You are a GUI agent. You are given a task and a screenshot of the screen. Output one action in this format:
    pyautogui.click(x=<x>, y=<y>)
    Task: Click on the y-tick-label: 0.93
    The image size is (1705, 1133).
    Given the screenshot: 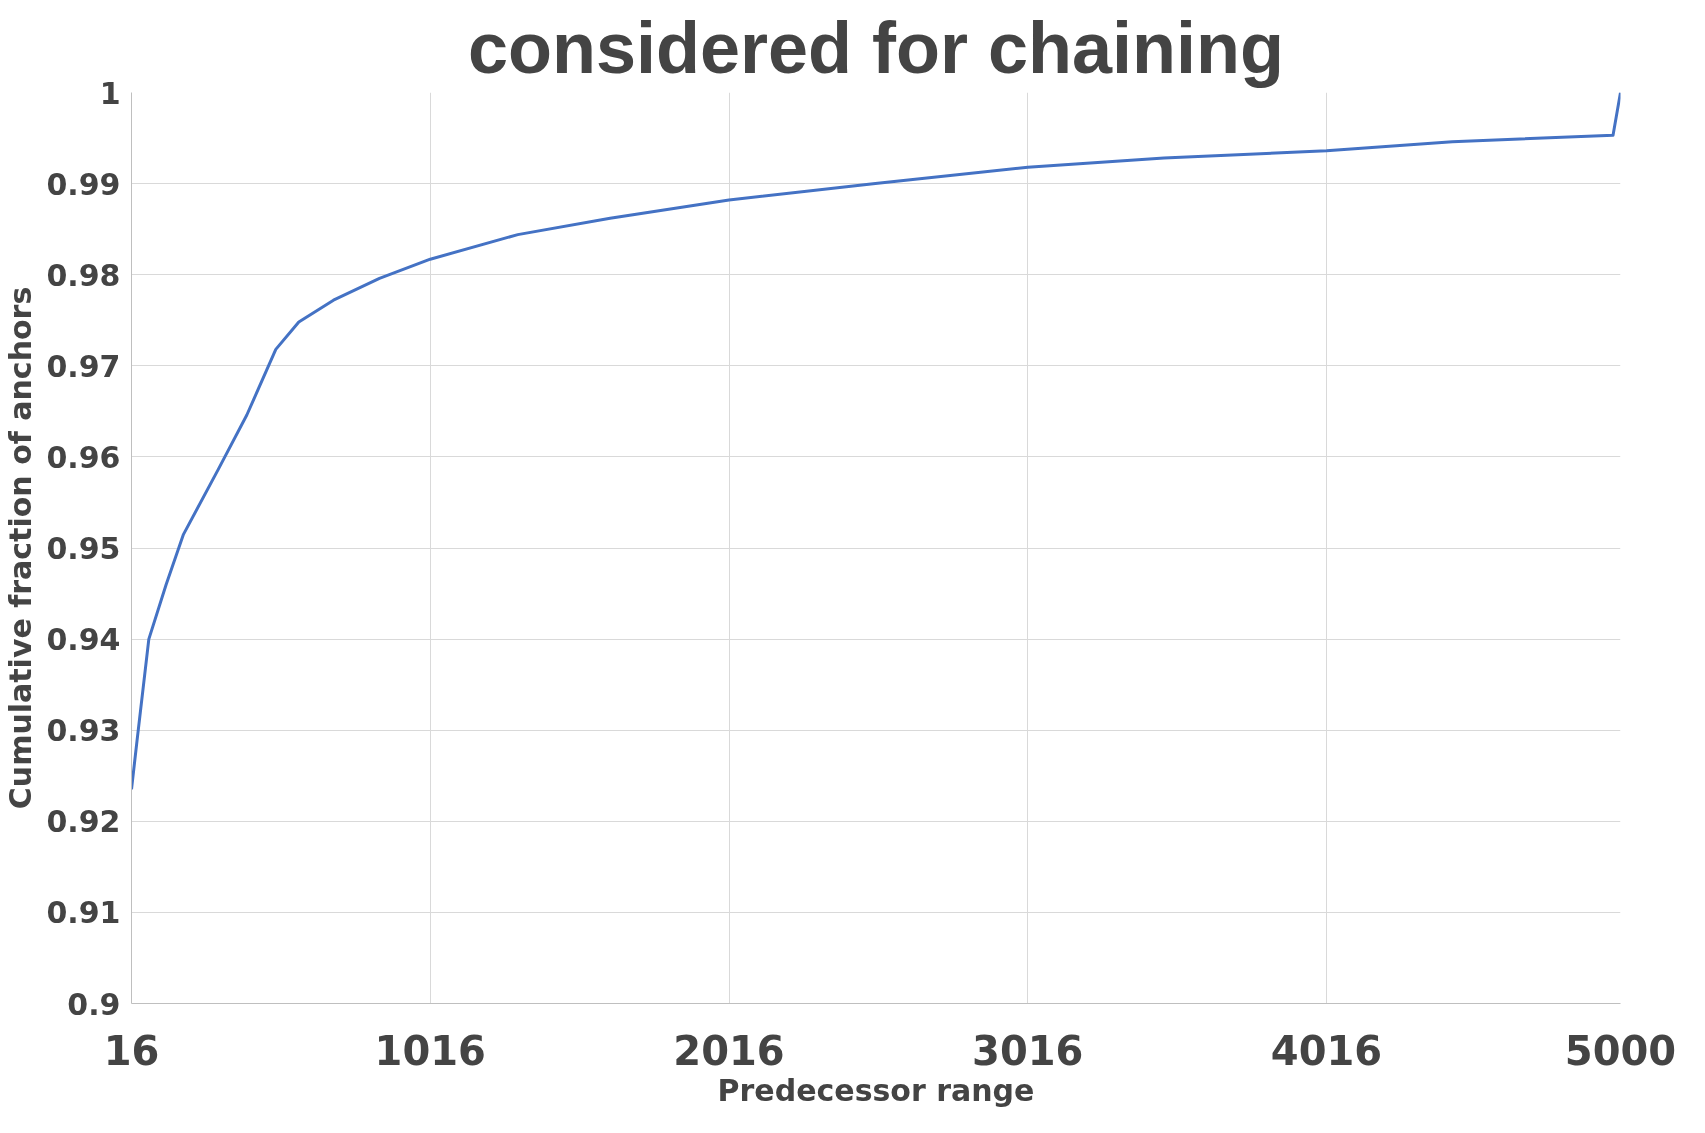 What is the action you would take?
    pyautogui.click(x=83, y=731)
    